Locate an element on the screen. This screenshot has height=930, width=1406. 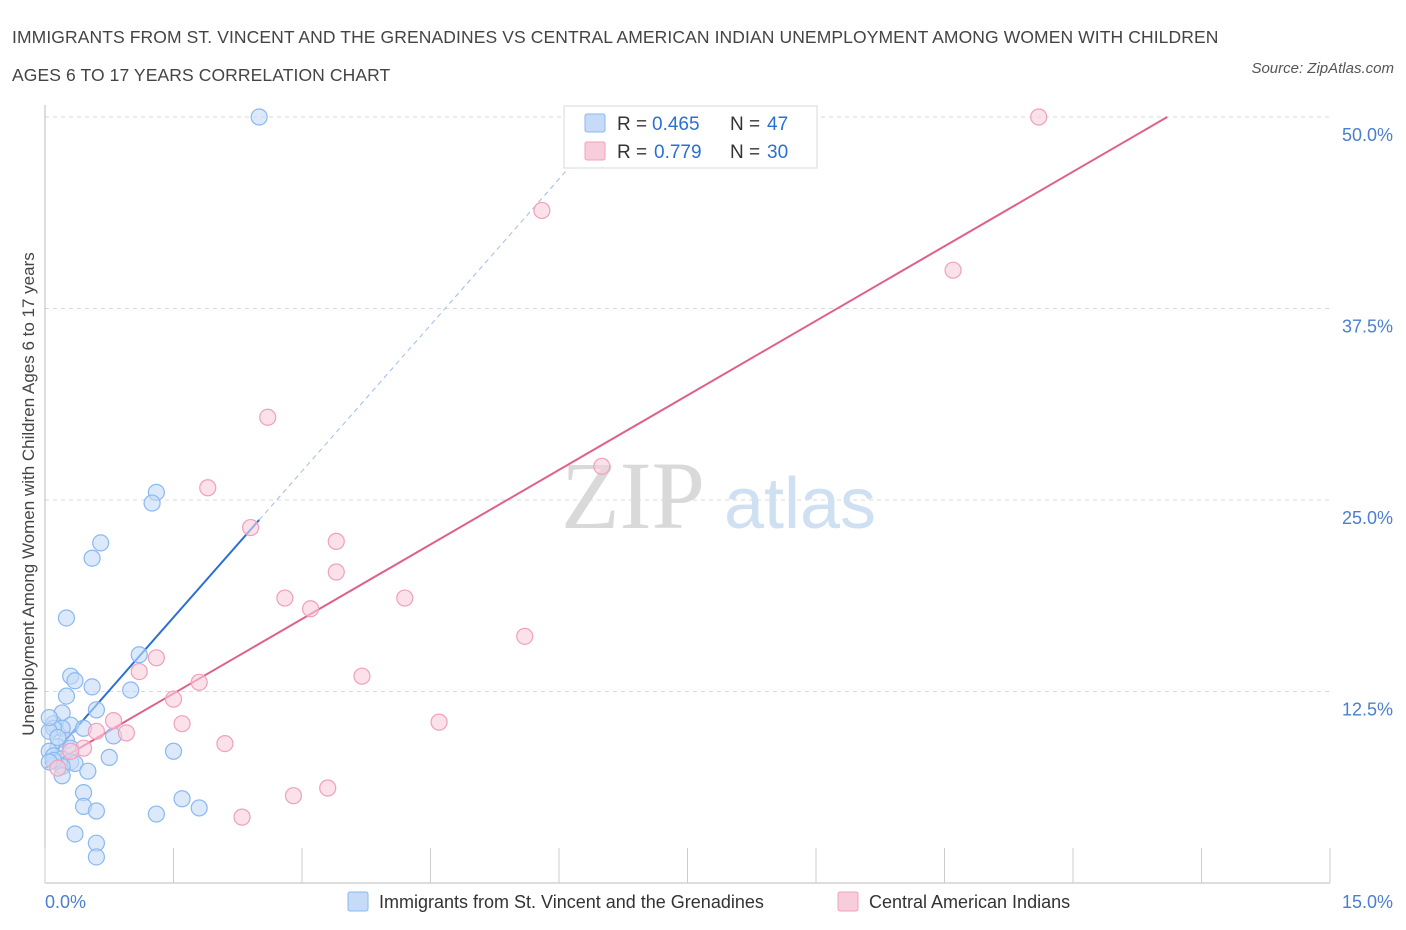
stats-r-value: 0.779 is located at coordinates (678, 152).